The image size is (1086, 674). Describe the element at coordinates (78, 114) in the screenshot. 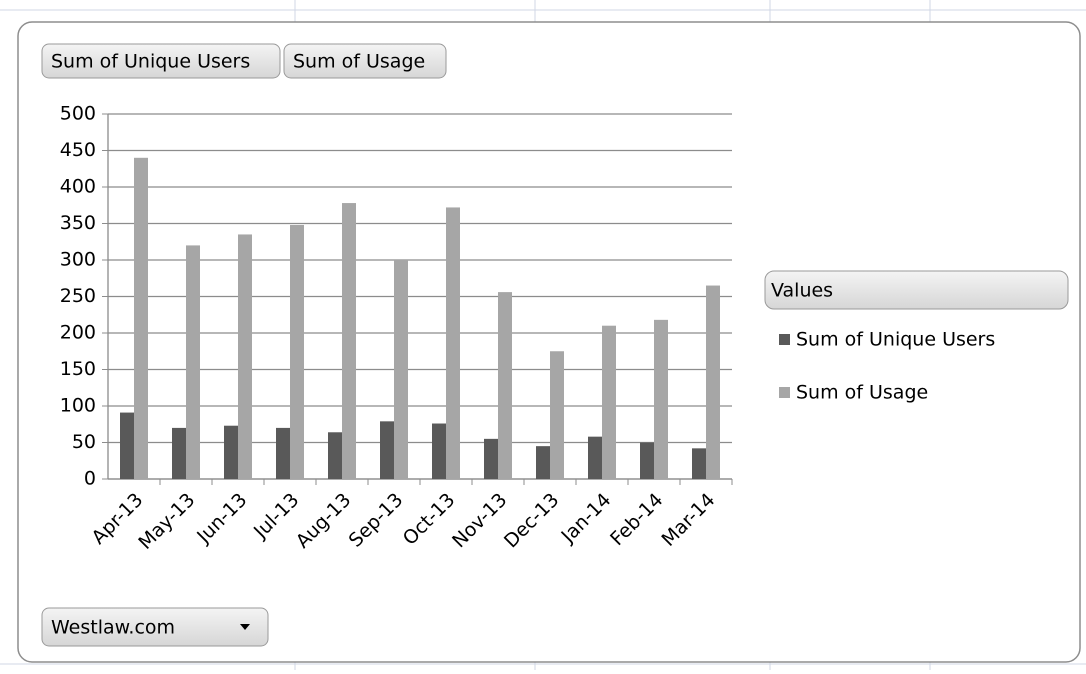

I see `y-tick-label: 500` at that location.